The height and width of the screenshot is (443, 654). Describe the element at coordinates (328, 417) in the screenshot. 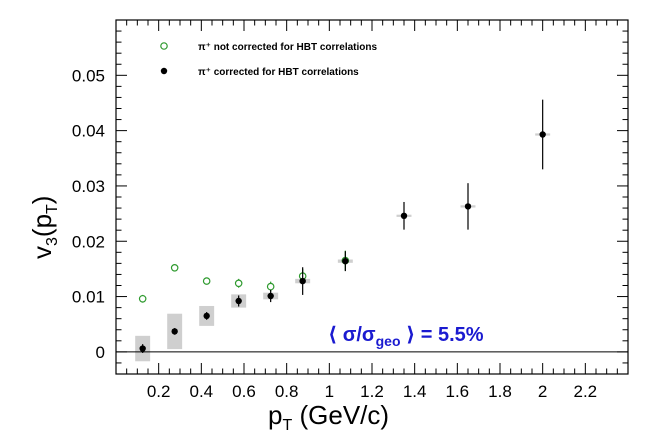

I see `x-axis-title: pT (GeV/c)` at that location.